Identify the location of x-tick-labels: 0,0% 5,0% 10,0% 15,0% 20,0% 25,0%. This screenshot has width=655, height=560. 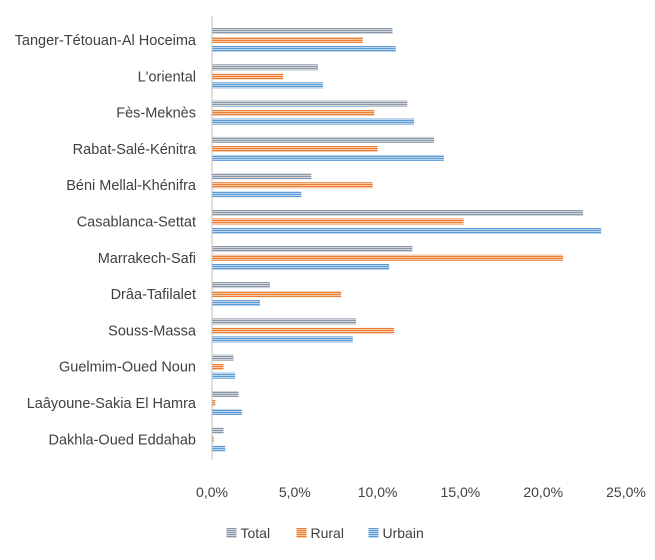
(421, 492).